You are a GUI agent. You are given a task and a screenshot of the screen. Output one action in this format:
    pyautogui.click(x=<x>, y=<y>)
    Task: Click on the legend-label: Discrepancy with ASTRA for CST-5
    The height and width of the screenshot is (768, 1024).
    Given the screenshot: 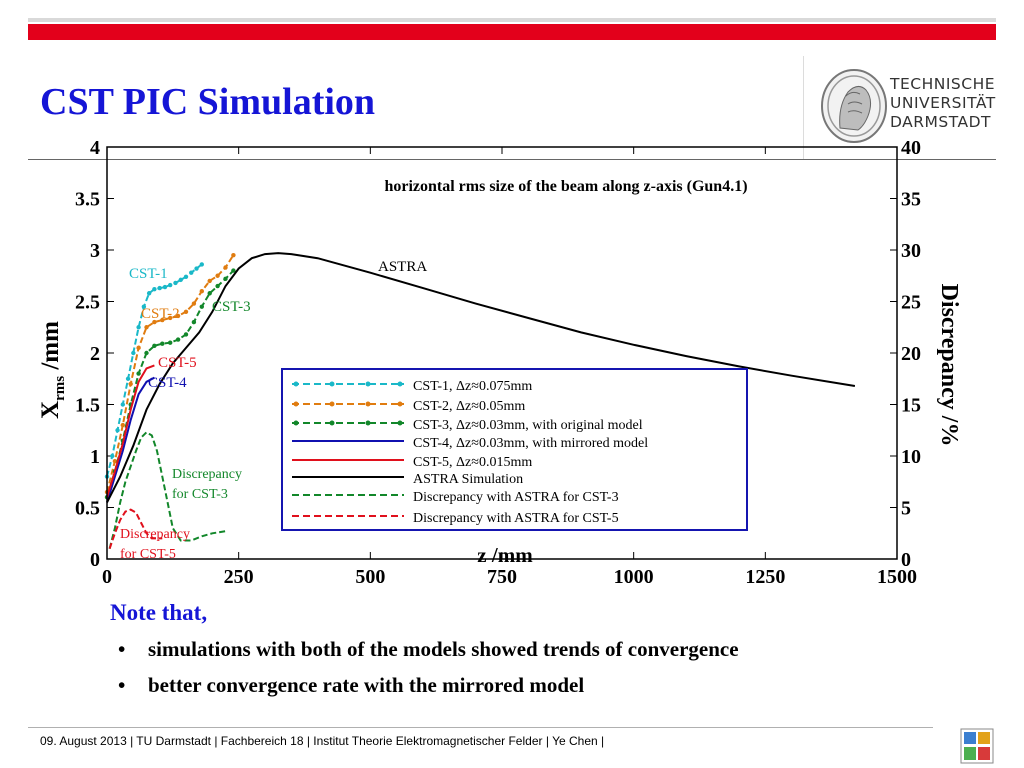 What is the action you would take?
    pyautogui.click(x=516, y=518)
    